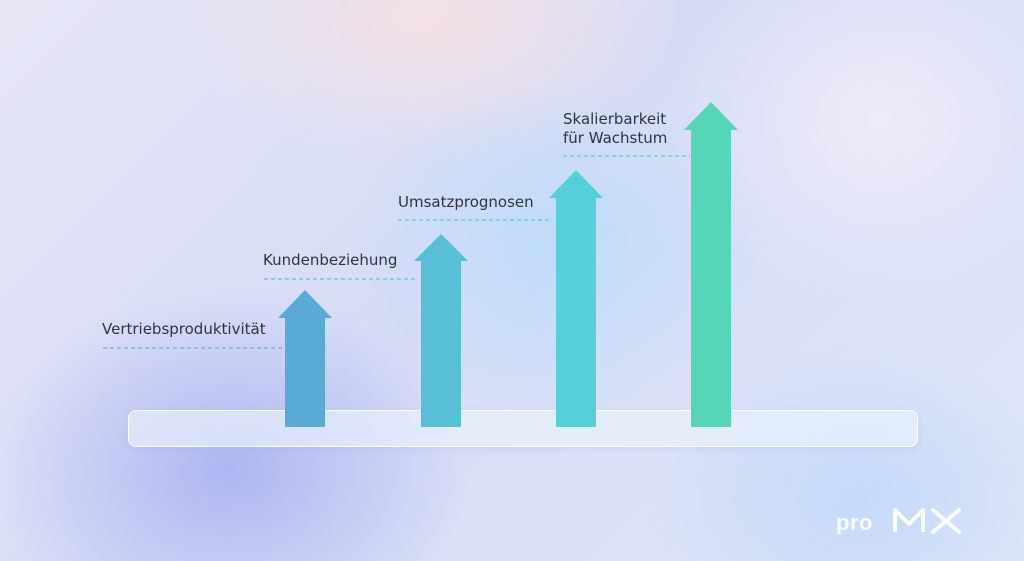  I want to click on step-label-2: Kundenbeziehung, so click(330, 260).